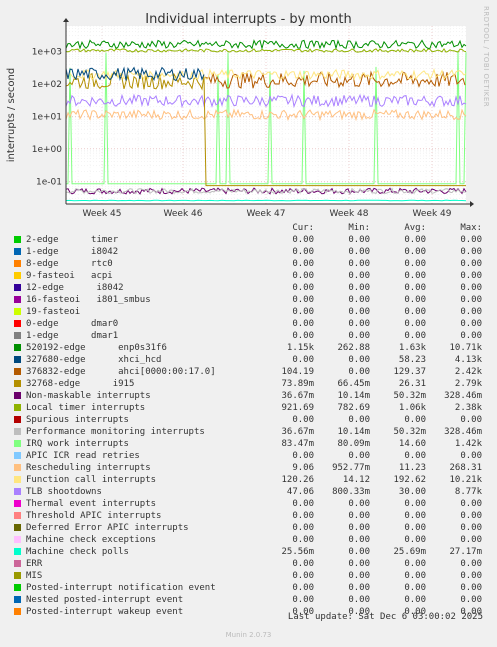 The height and width of the screenshot is (647, 497). I want to click on legend-series-name: Posted-interrupt wakeup event, so click(105, 612).